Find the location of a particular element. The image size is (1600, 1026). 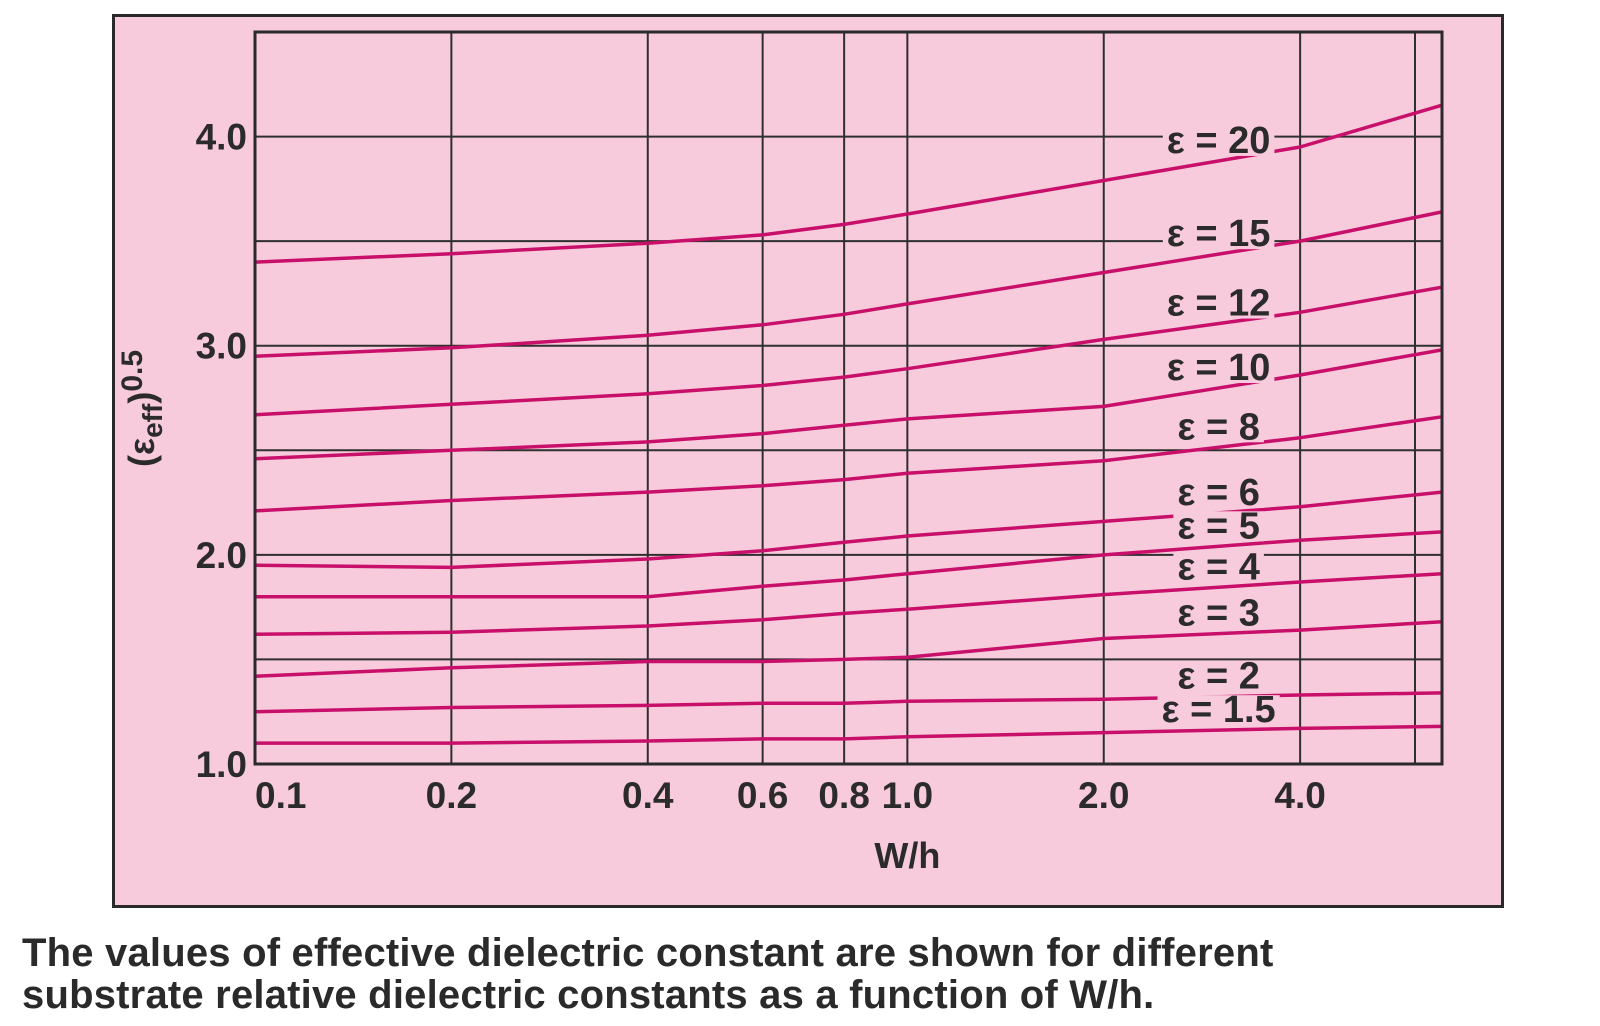

x-tick-label: 2.0 is located at coordinates (1103, 795).